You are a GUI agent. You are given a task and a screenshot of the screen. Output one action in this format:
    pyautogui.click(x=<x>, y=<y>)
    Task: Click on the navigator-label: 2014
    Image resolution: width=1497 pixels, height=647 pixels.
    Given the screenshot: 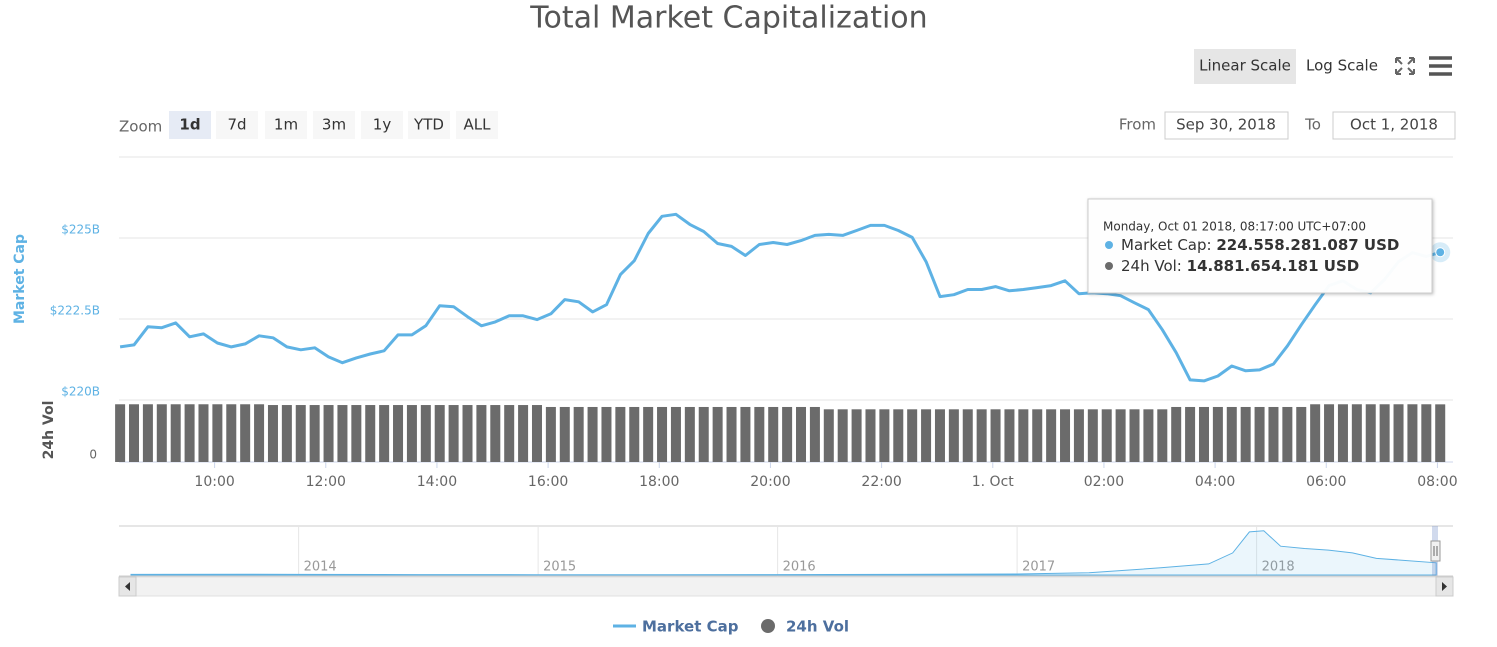 What is the action you would take?
    pyautogui.click(x=320, y=567)
    